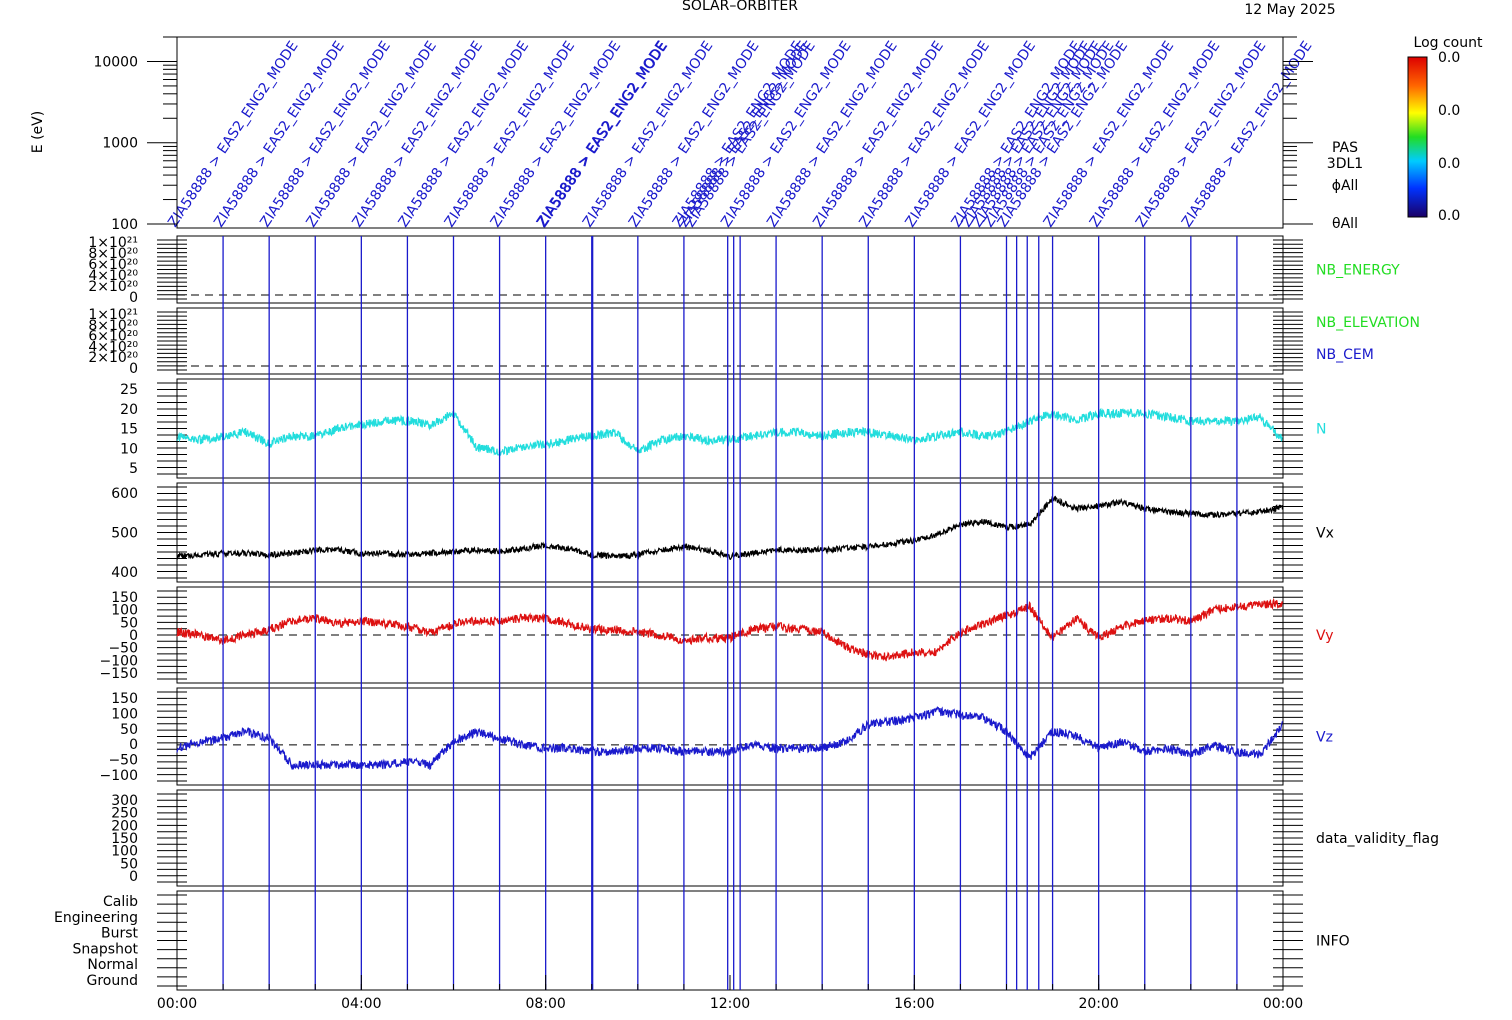 Image resolution: width=1512 pixels, height=1020 pixels. Describe the element at coordinates (96, 918) in the screenshot. I see `panel-tick-label: Engineering` at that location.